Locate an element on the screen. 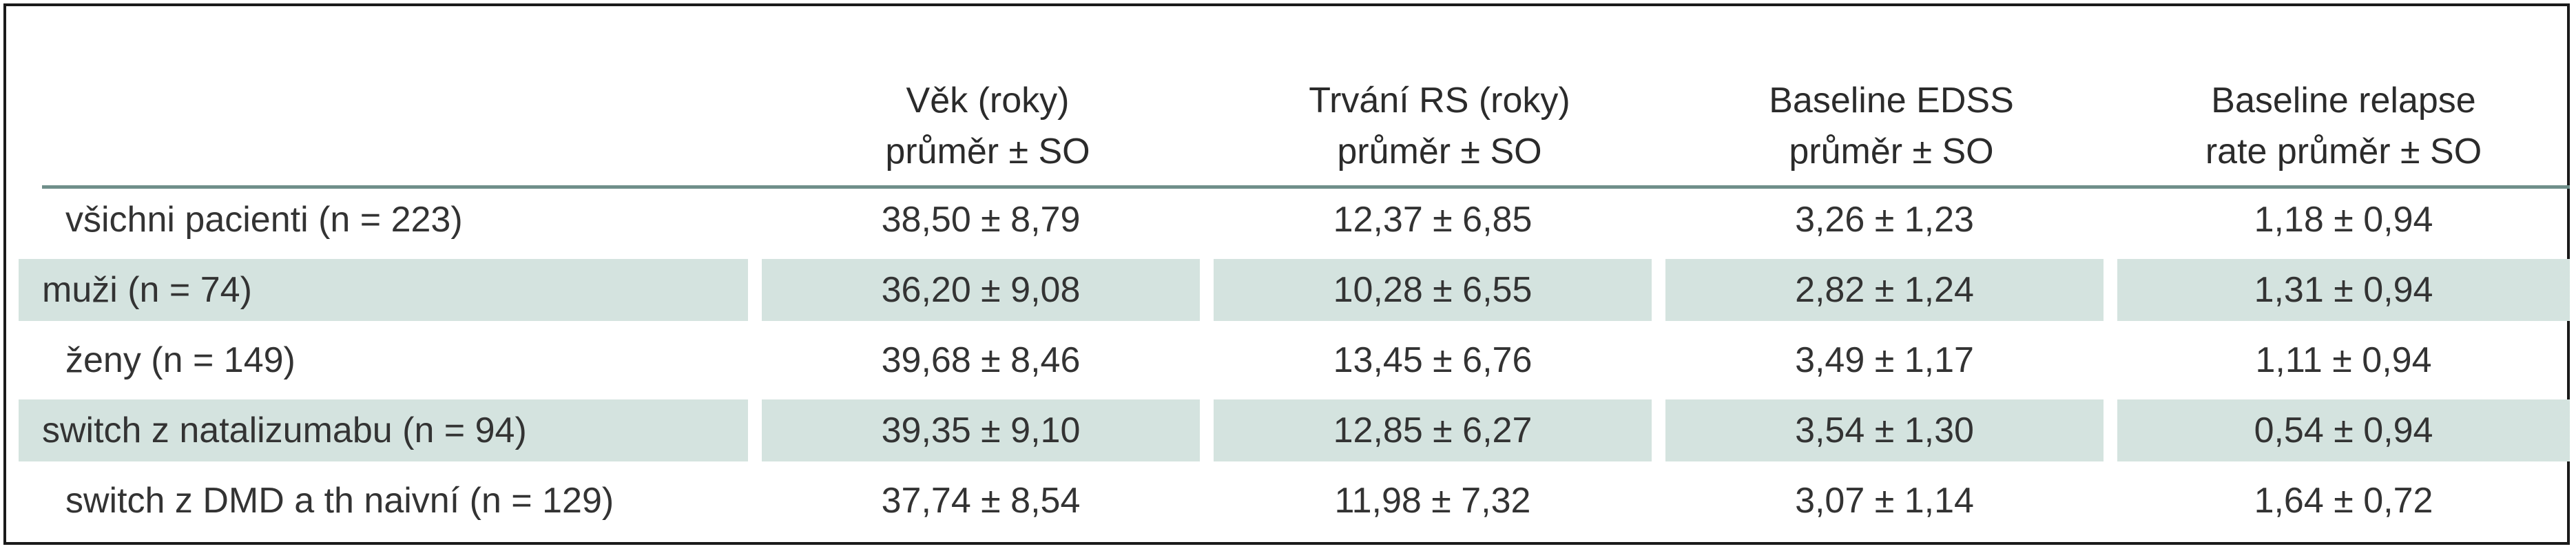 The image size is (2576, 551). header-relapse: Baseline relapse rate průměr ± SO is located at coordinates (2343, 115).